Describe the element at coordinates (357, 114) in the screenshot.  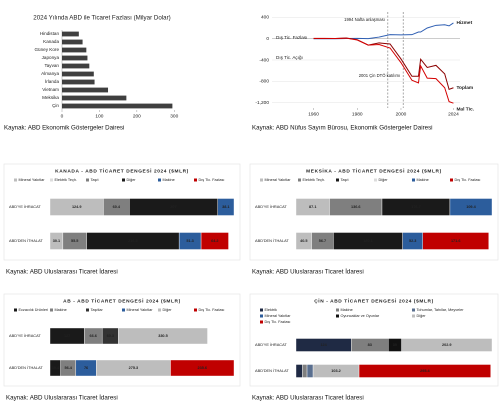
I see `x-tick-label: 1980` at that location.